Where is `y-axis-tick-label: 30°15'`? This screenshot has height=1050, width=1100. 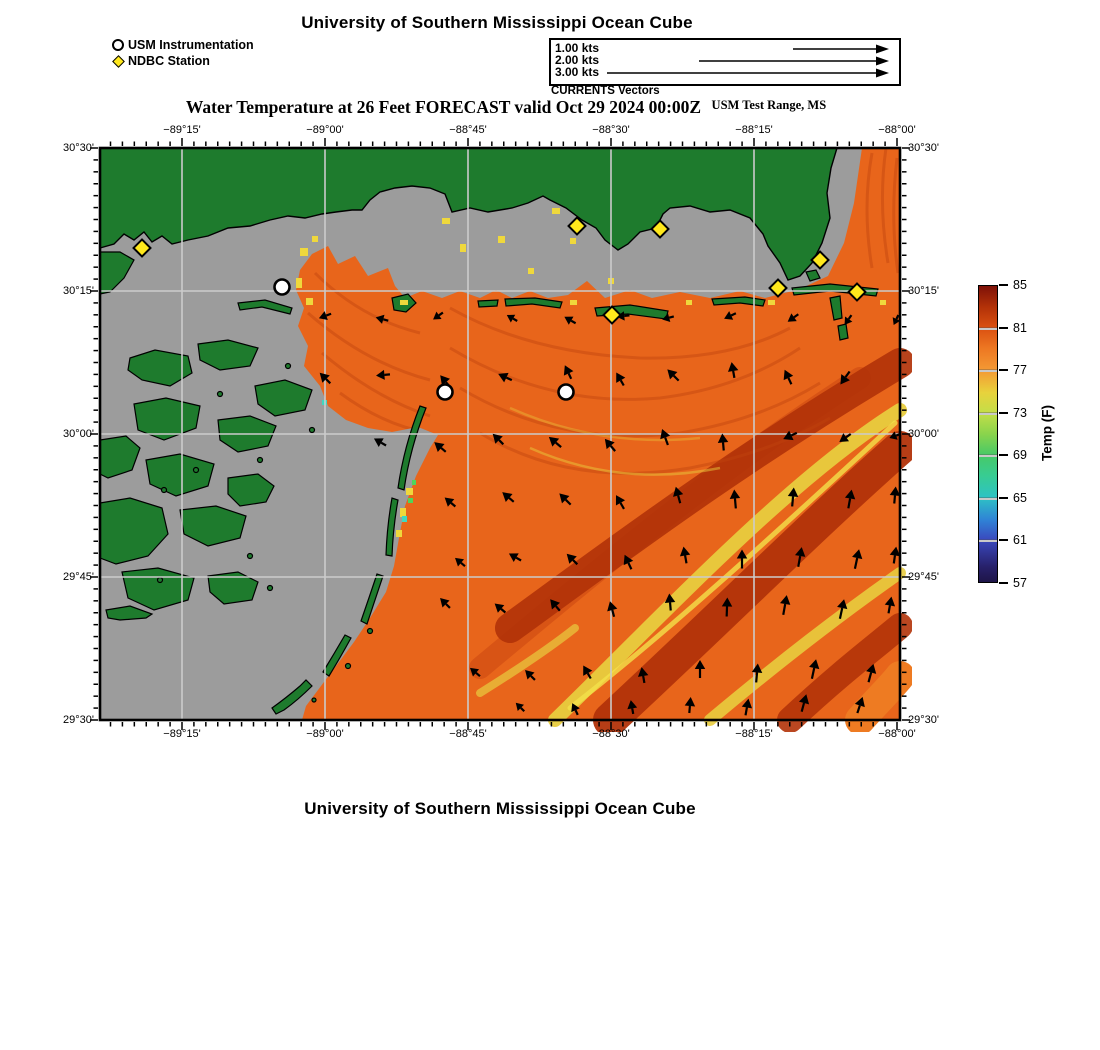 y-axis-tick-label: 30°15' is located at coordinates (923, 291).